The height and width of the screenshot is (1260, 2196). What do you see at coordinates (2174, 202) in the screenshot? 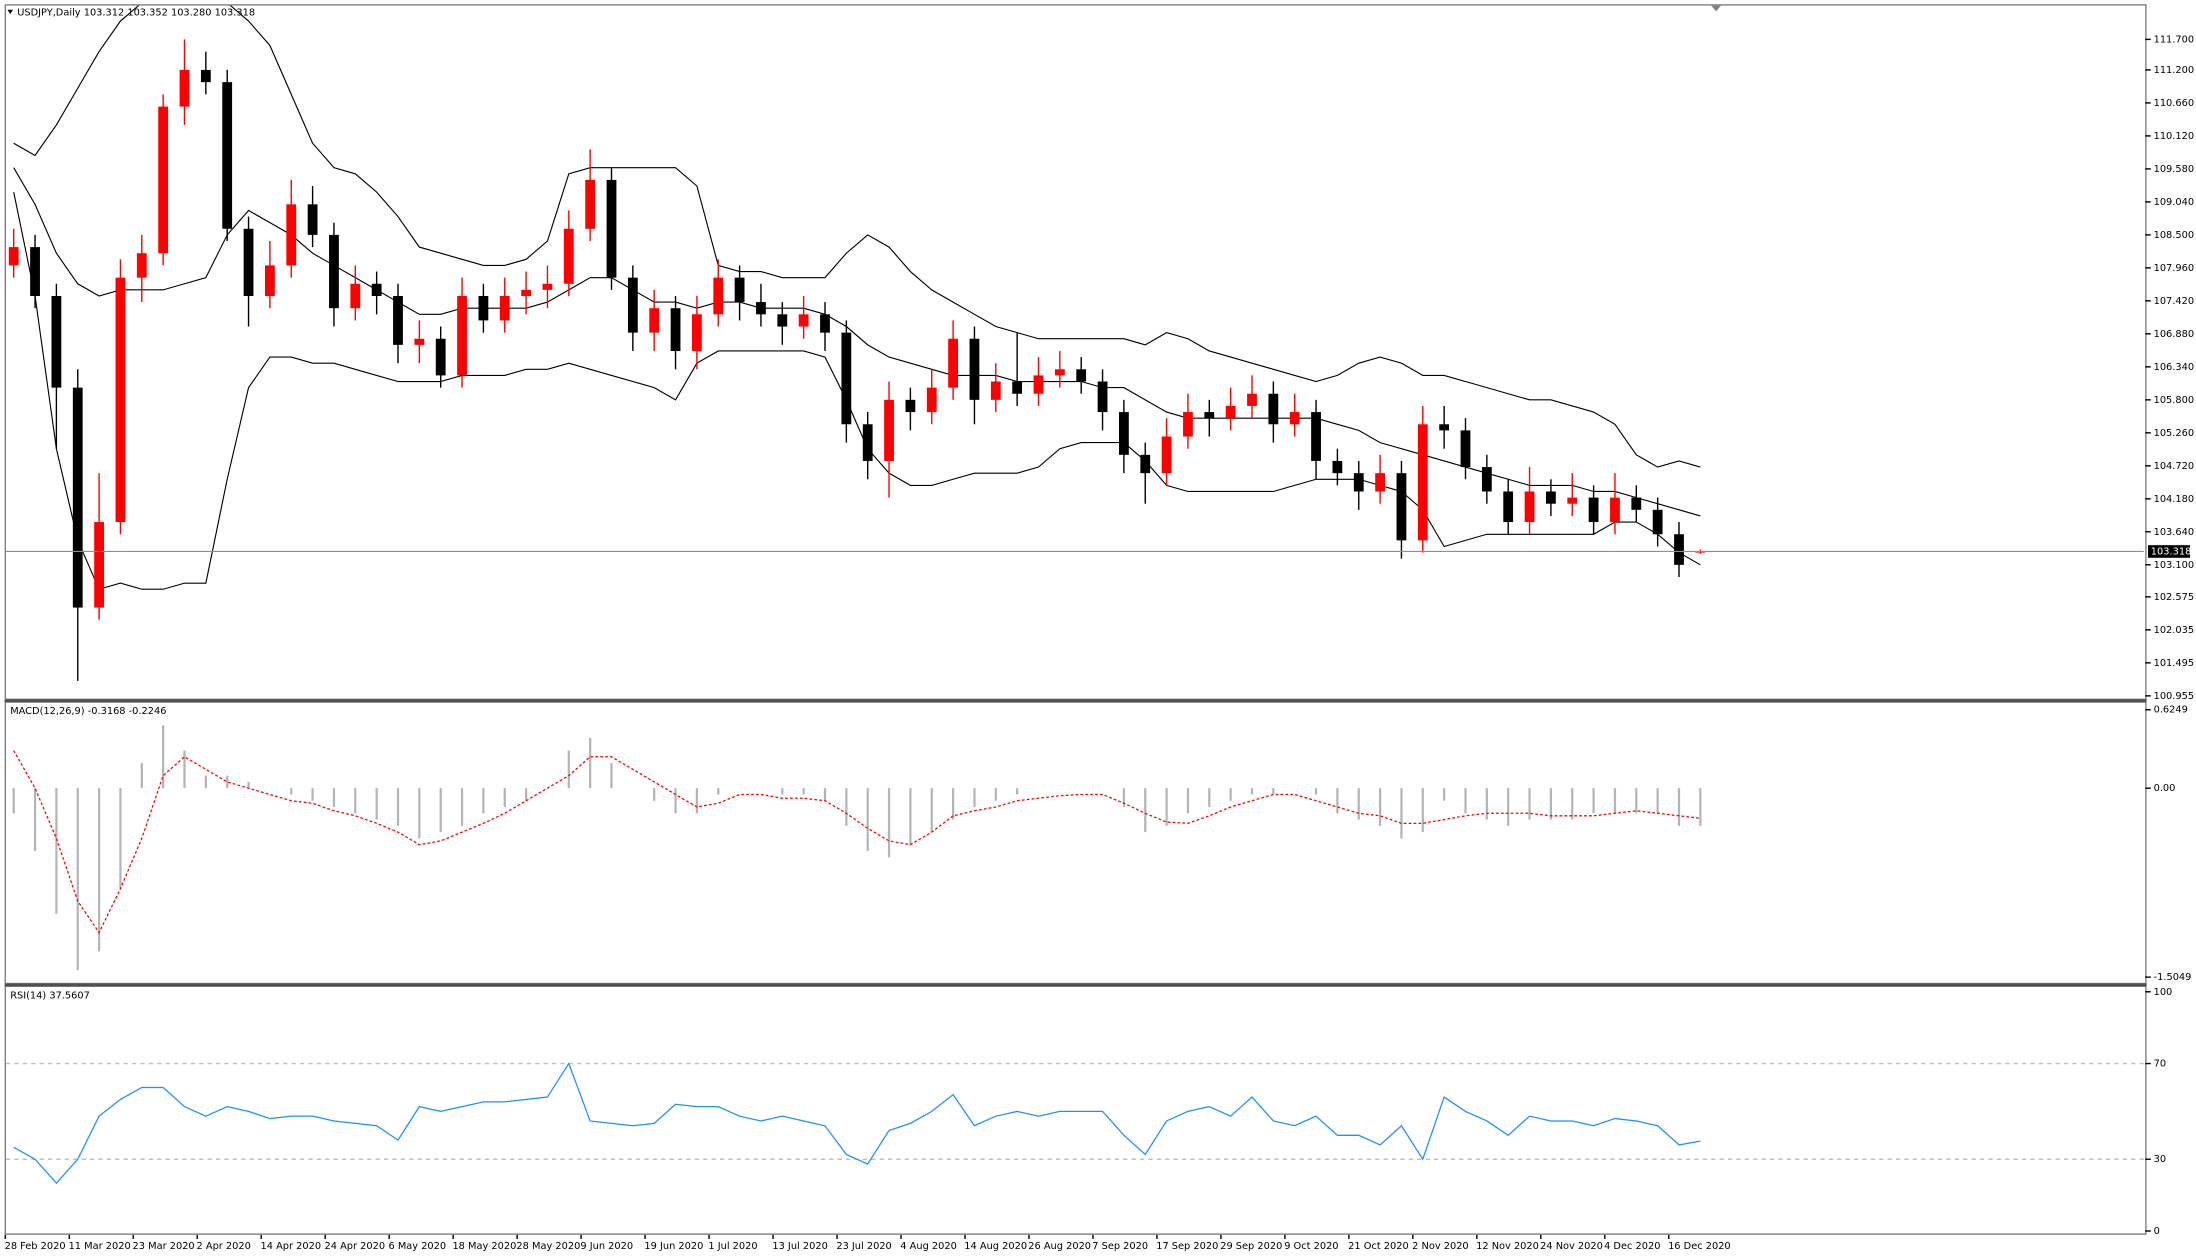
I see `y-tick-label: 109.040` at bounding box center [2174, 202].